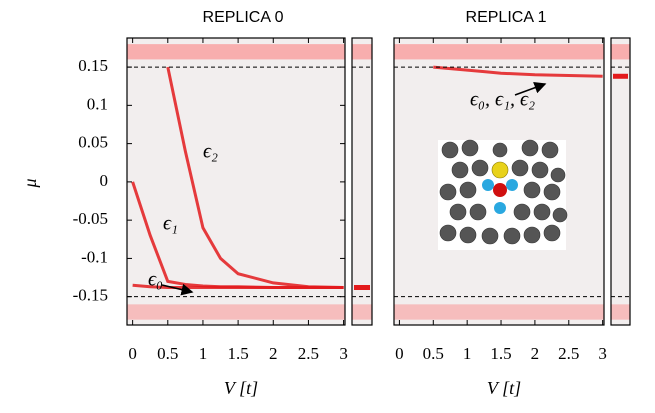 This screenshot has width=655, height=413. I want to click on panel-title: REPLICA 0, so click(243, 17).